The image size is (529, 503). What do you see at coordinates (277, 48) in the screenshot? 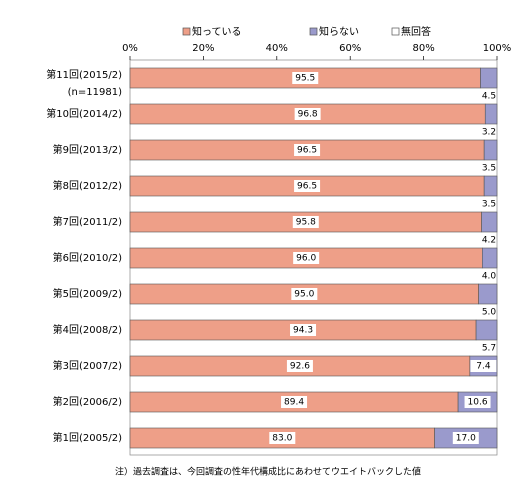
I see `x-tick-label: 40%` at bounding box center [277, 48].